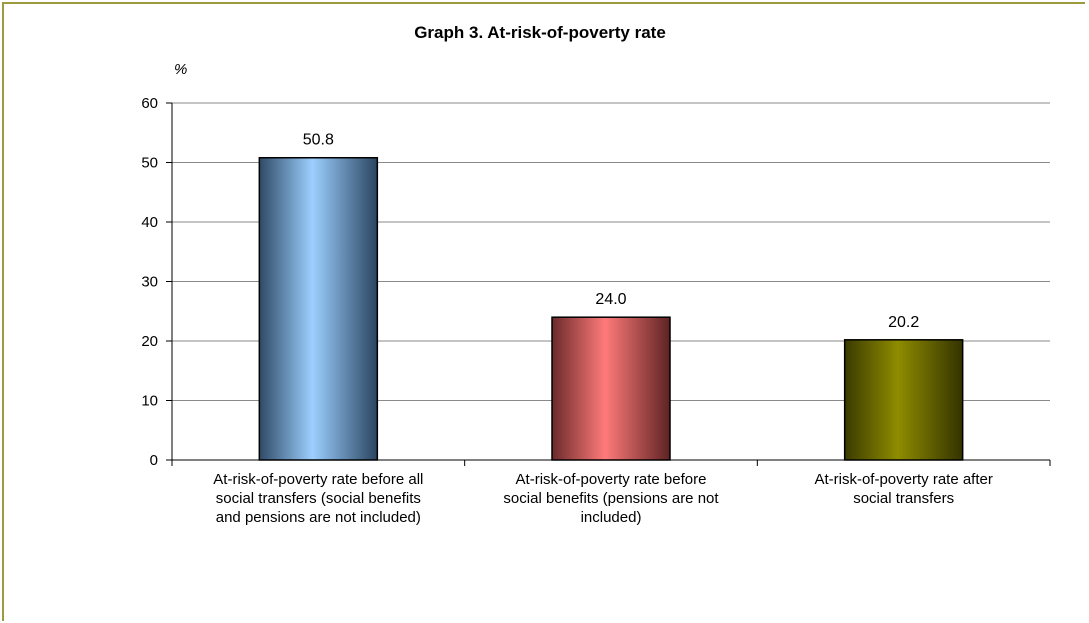 The image size is (1089, 623). Describe the element at coordinates (611, 517) in the screenshot. I see `x-category-label-line: included)` at that location.